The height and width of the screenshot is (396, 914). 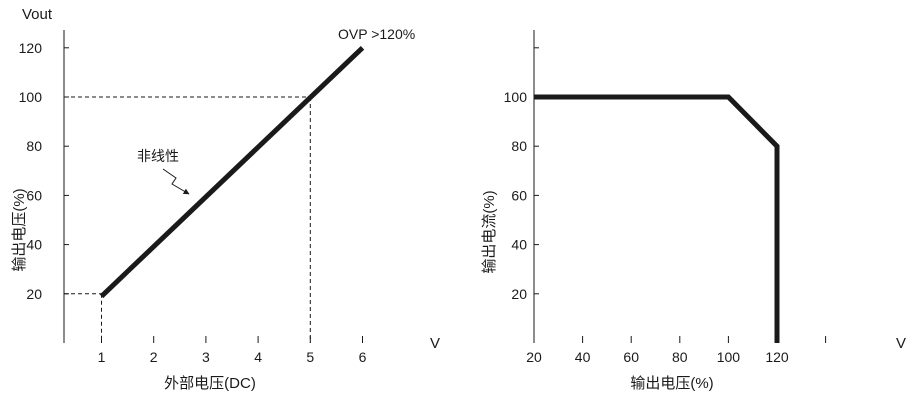 What do you see at coordinates (519, 245) in the screenshot?
I see `right-y-tick-label: 40` at bounding box center [519, 245].